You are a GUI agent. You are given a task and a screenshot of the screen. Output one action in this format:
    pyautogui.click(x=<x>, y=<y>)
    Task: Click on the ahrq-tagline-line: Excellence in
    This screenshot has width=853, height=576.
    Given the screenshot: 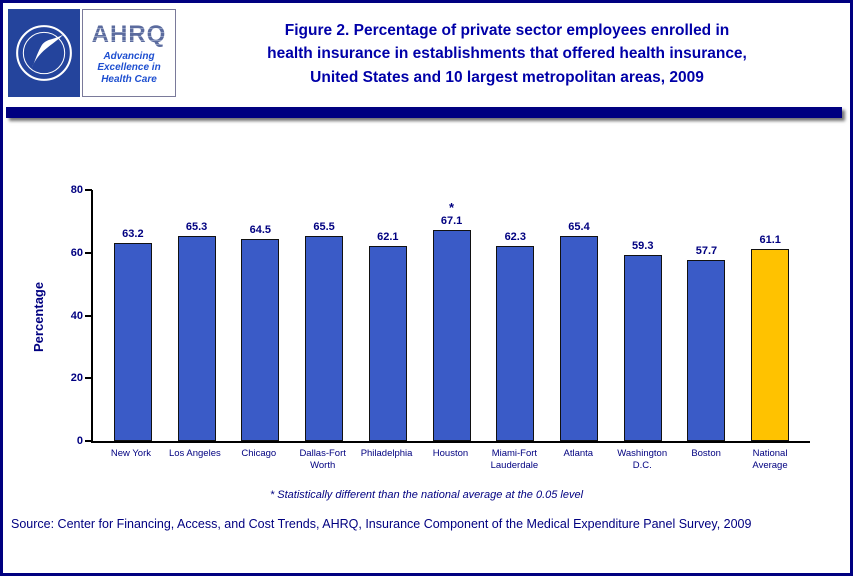 What is the action you would take?
    pyautogui.click(x=129, y=68)
    